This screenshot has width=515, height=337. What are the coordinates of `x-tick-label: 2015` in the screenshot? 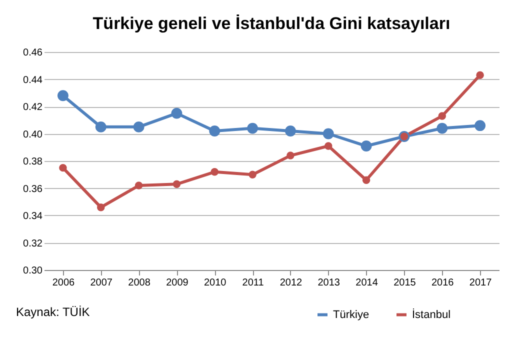 It's located at (405, 283).